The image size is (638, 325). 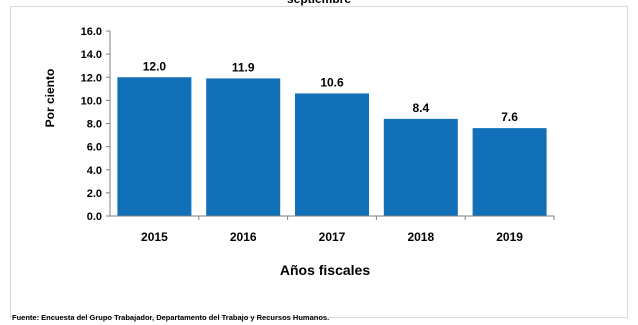 What do you see at coordinates (50, 98) in the screenshot?
I see `y-axis-label: Por ciento` at bounding box center [50, 98].